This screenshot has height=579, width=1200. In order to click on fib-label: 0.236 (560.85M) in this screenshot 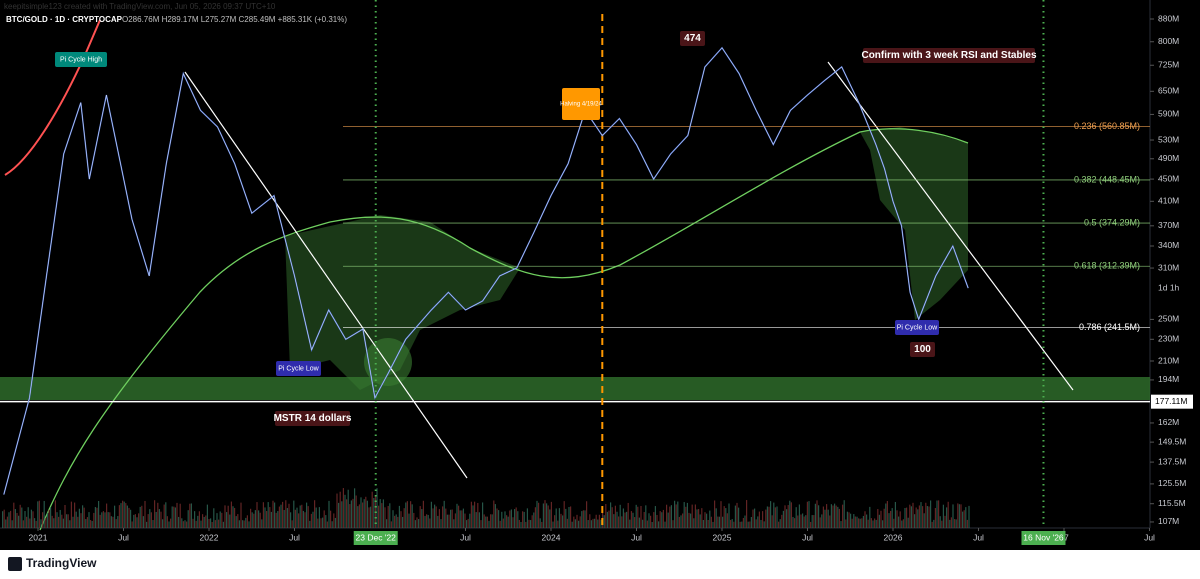, I will do `click(1107, 126)`.